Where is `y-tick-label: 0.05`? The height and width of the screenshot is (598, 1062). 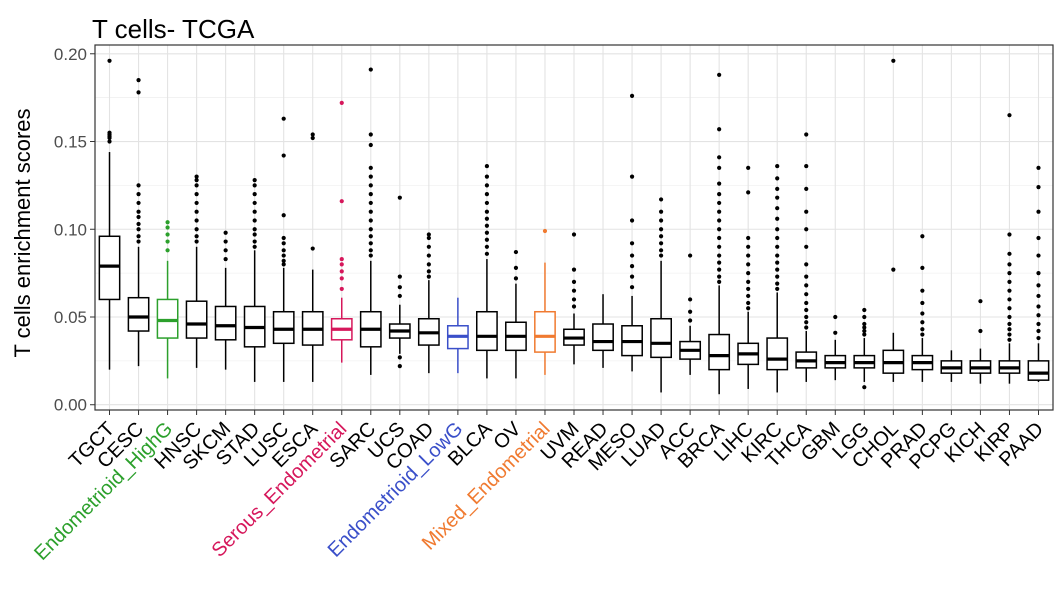
y-tick-label: 0.05 is located at coordinates (70, 317).